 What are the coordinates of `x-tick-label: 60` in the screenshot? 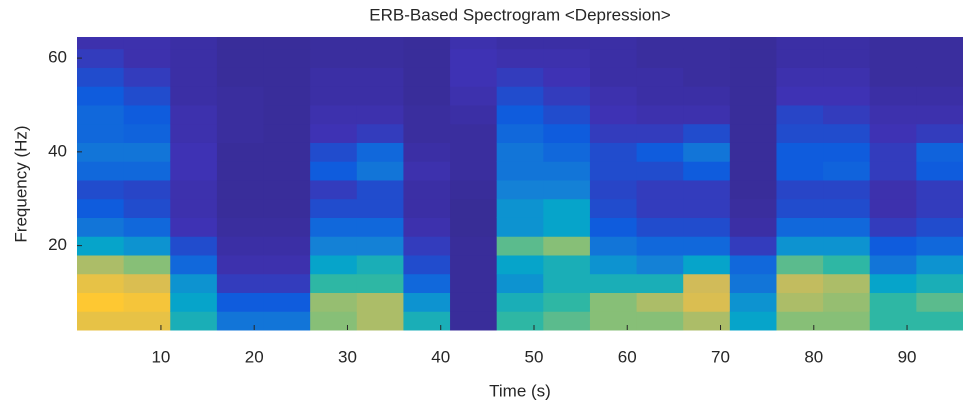 It's located at (627, 356).